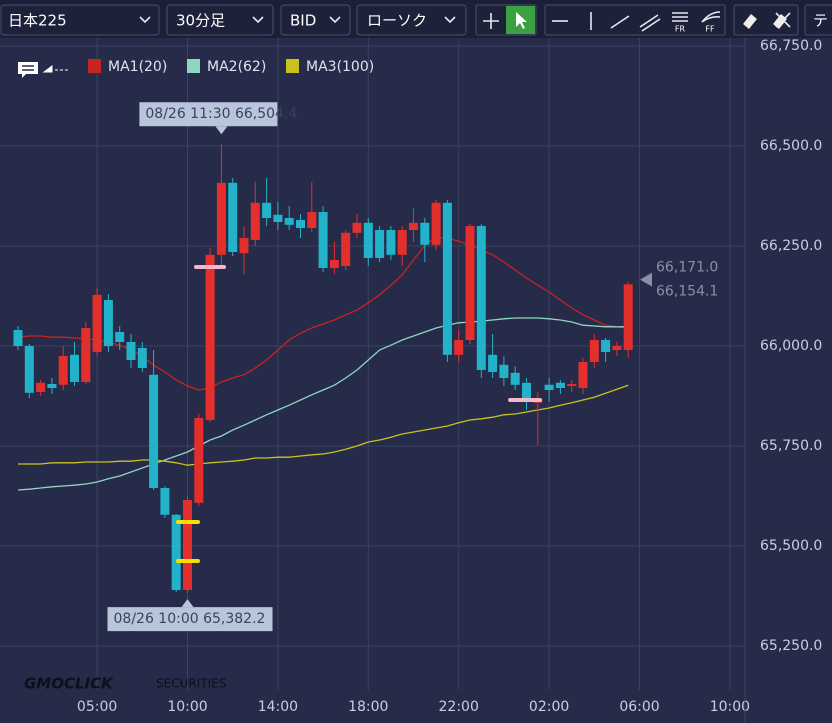 This screenshot has width=832, height=723. What do you see at coordinates (750, 21) in the screenshot?
I see `eraser-tool` at bounding box center [750, 21].